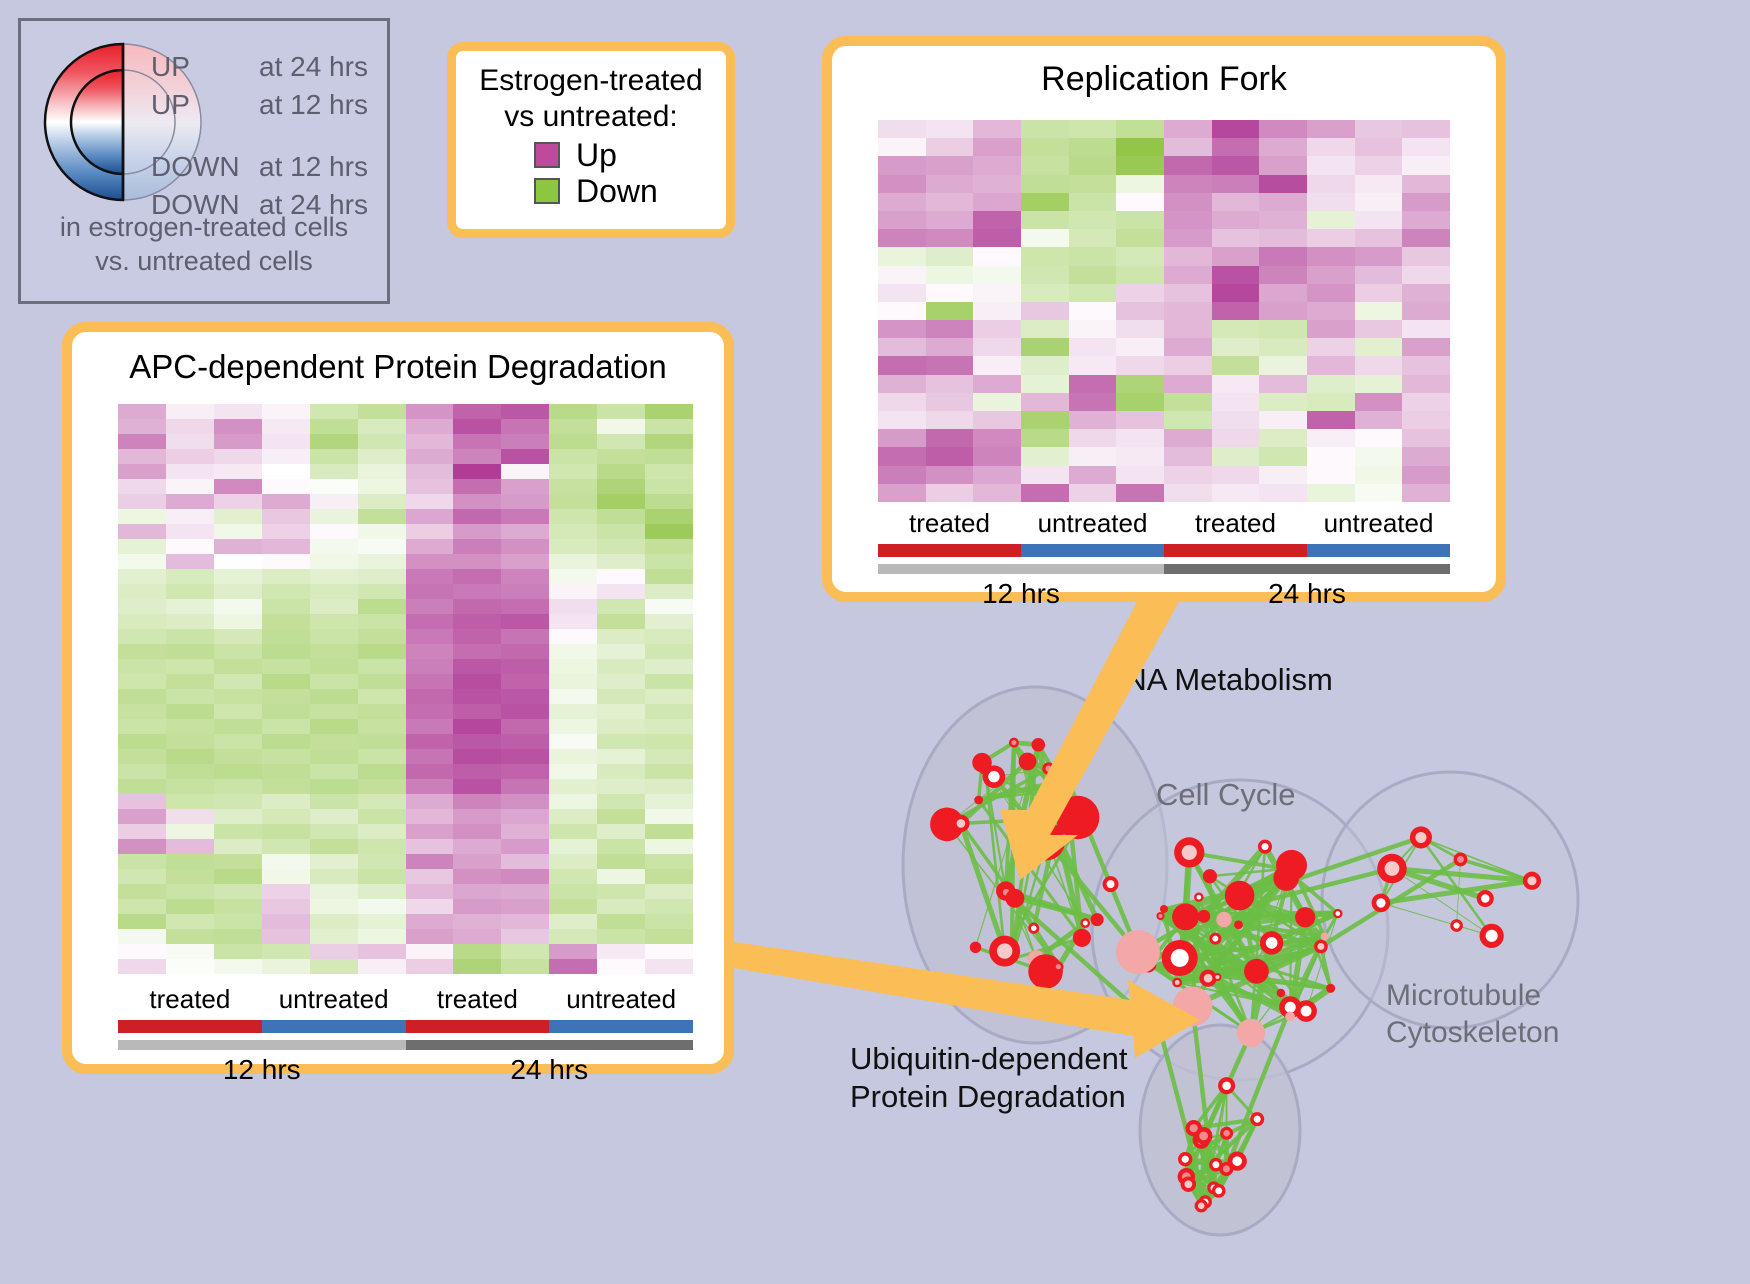  What do you see at coordinates (204, 228) in the screenshot?
I see `key-caption-line1: in estrogen-treated cells` at bounding box center [204, 228].